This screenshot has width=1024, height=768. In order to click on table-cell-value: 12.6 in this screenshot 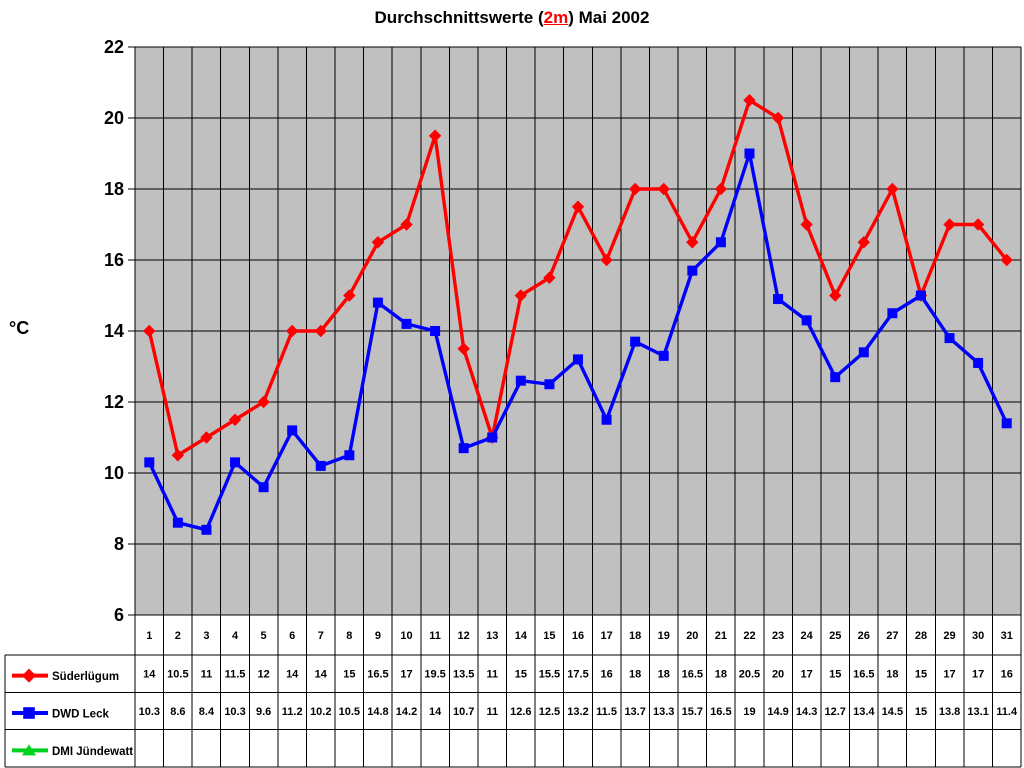, I will do `click(520, 712)`.